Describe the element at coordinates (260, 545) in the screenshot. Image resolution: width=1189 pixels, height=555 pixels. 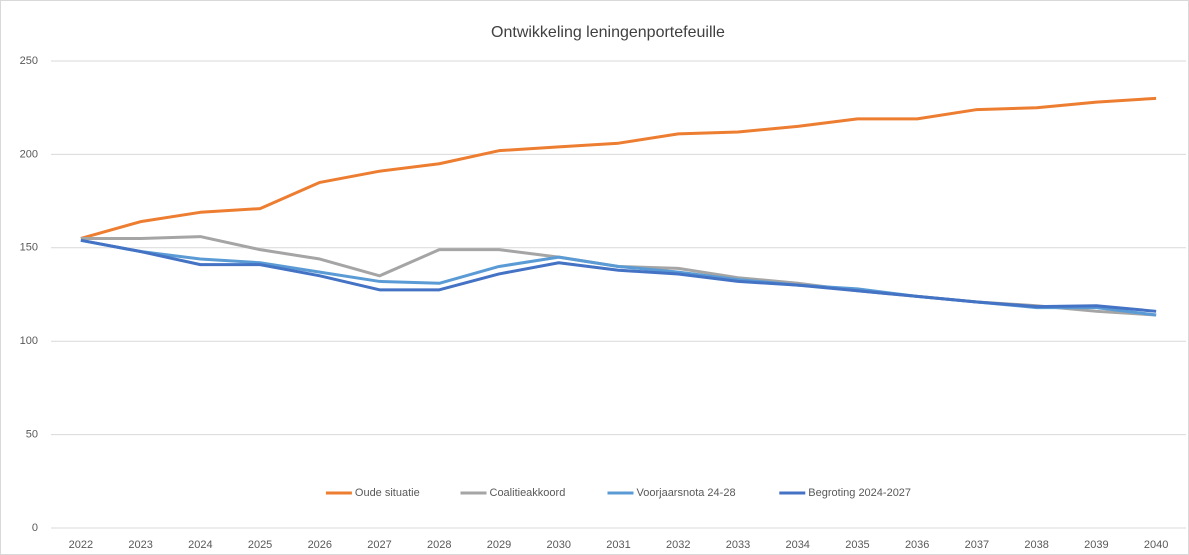
I see `x-tick-label: 2025` at that location.